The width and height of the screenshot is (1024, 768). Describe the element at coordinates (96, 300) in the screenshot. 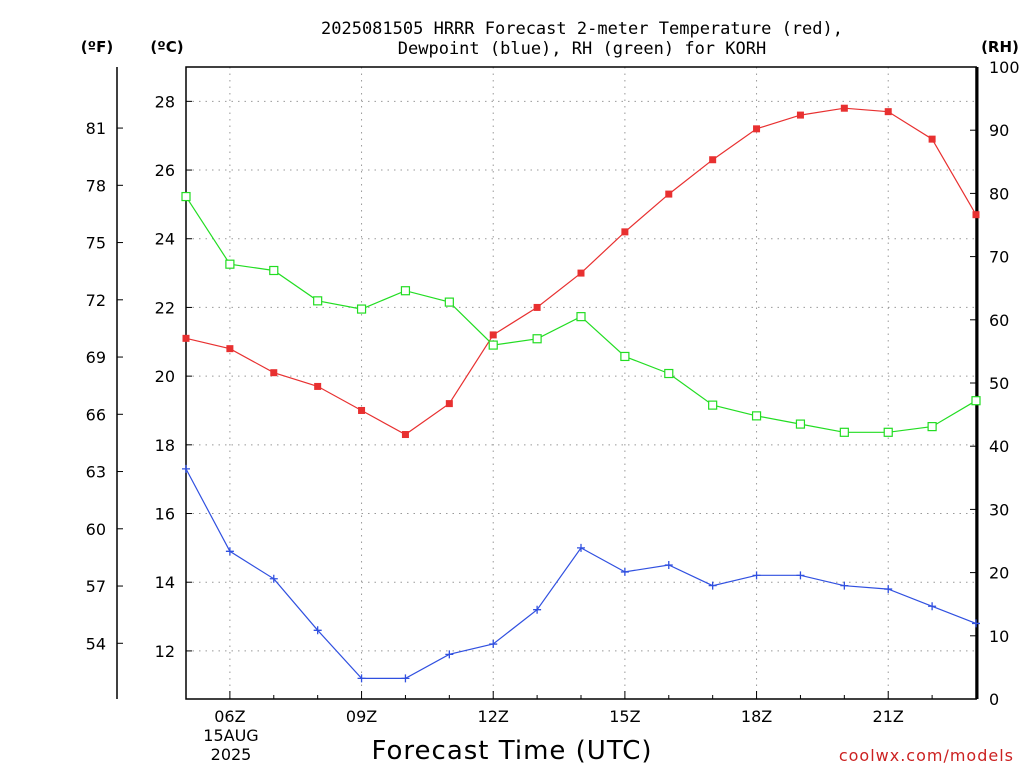

I see `fahrenheit-tick-label: 72` at that location.